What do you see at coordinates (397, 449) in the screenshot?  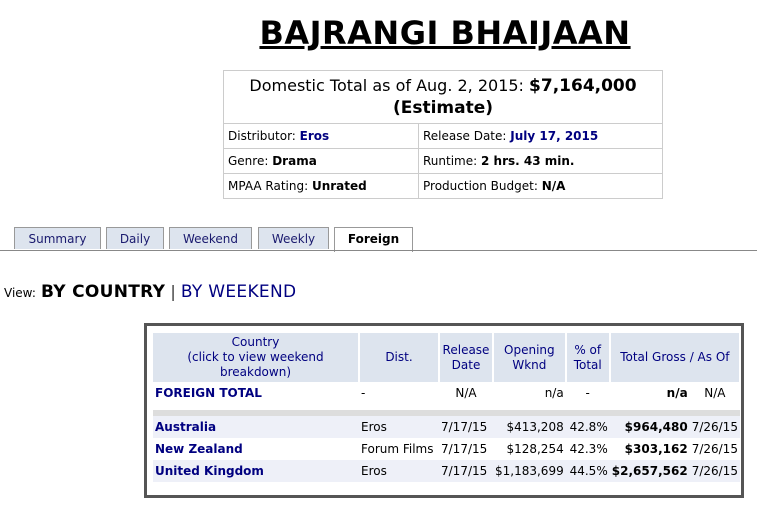 I see `row-dist: Forum Films` at bounding box center [397, 449].